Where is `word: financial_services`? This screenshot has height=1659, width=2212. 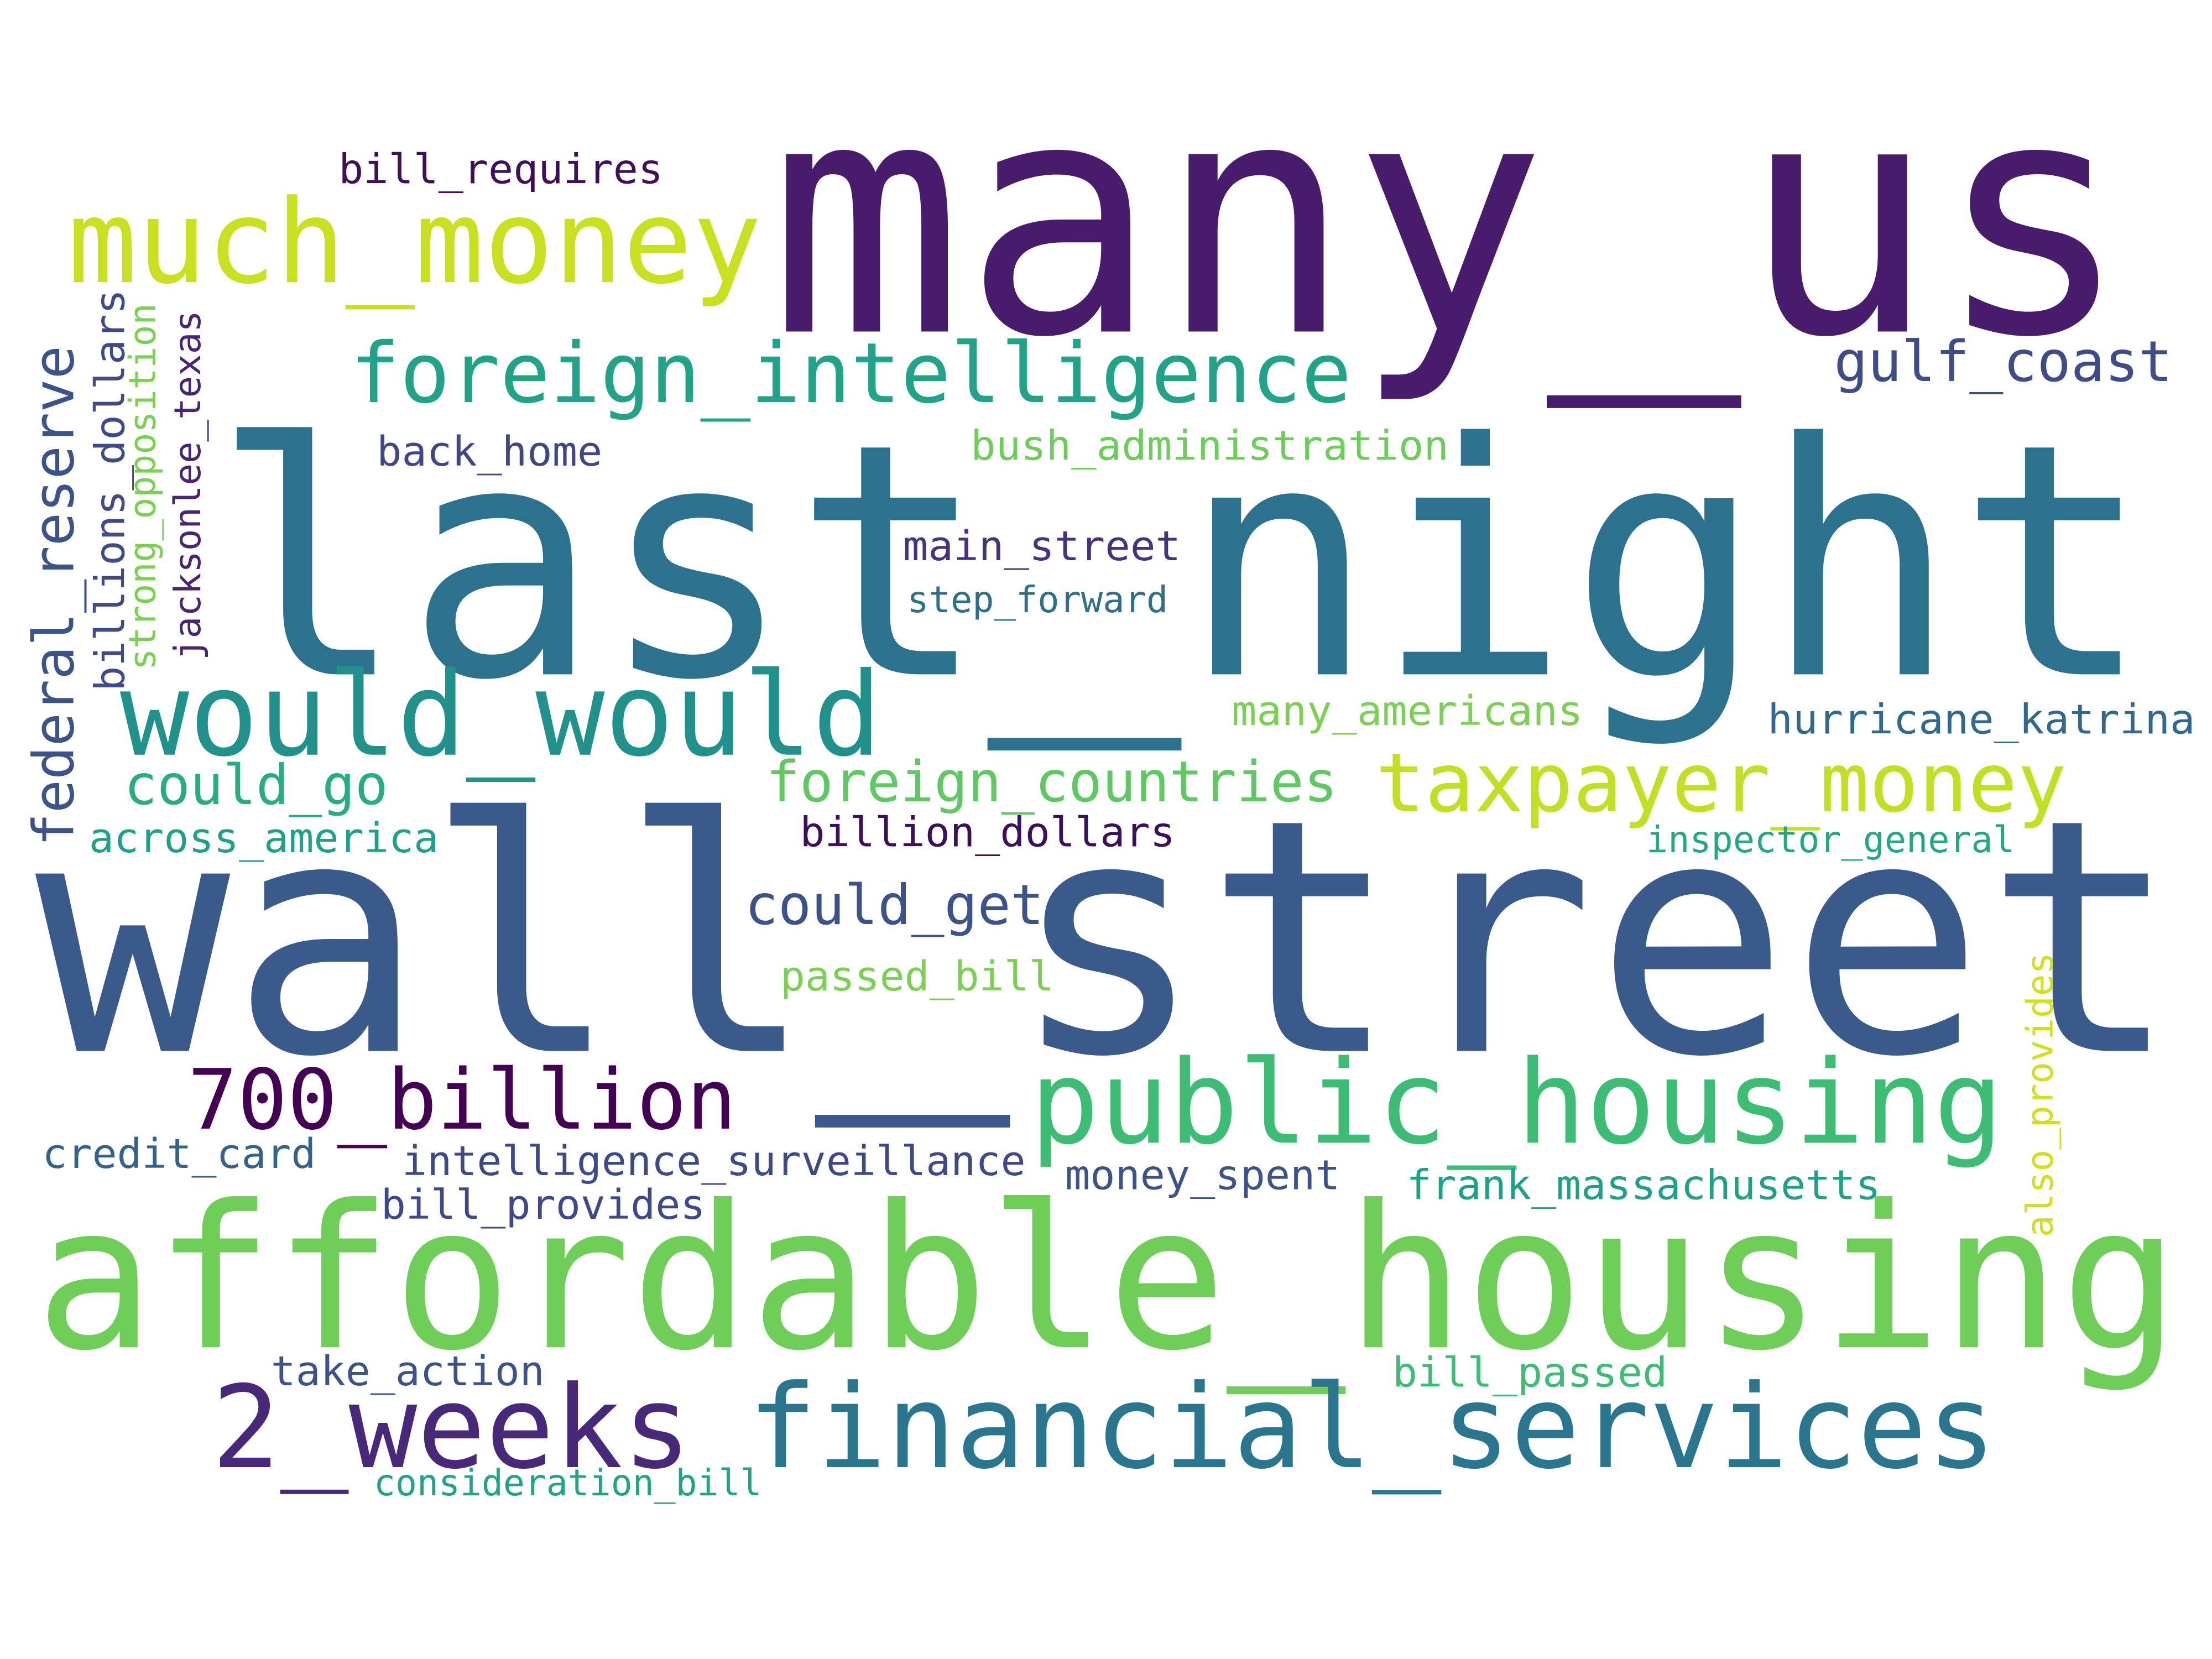 word: financial_services is located at coordinates (1372, 1428).